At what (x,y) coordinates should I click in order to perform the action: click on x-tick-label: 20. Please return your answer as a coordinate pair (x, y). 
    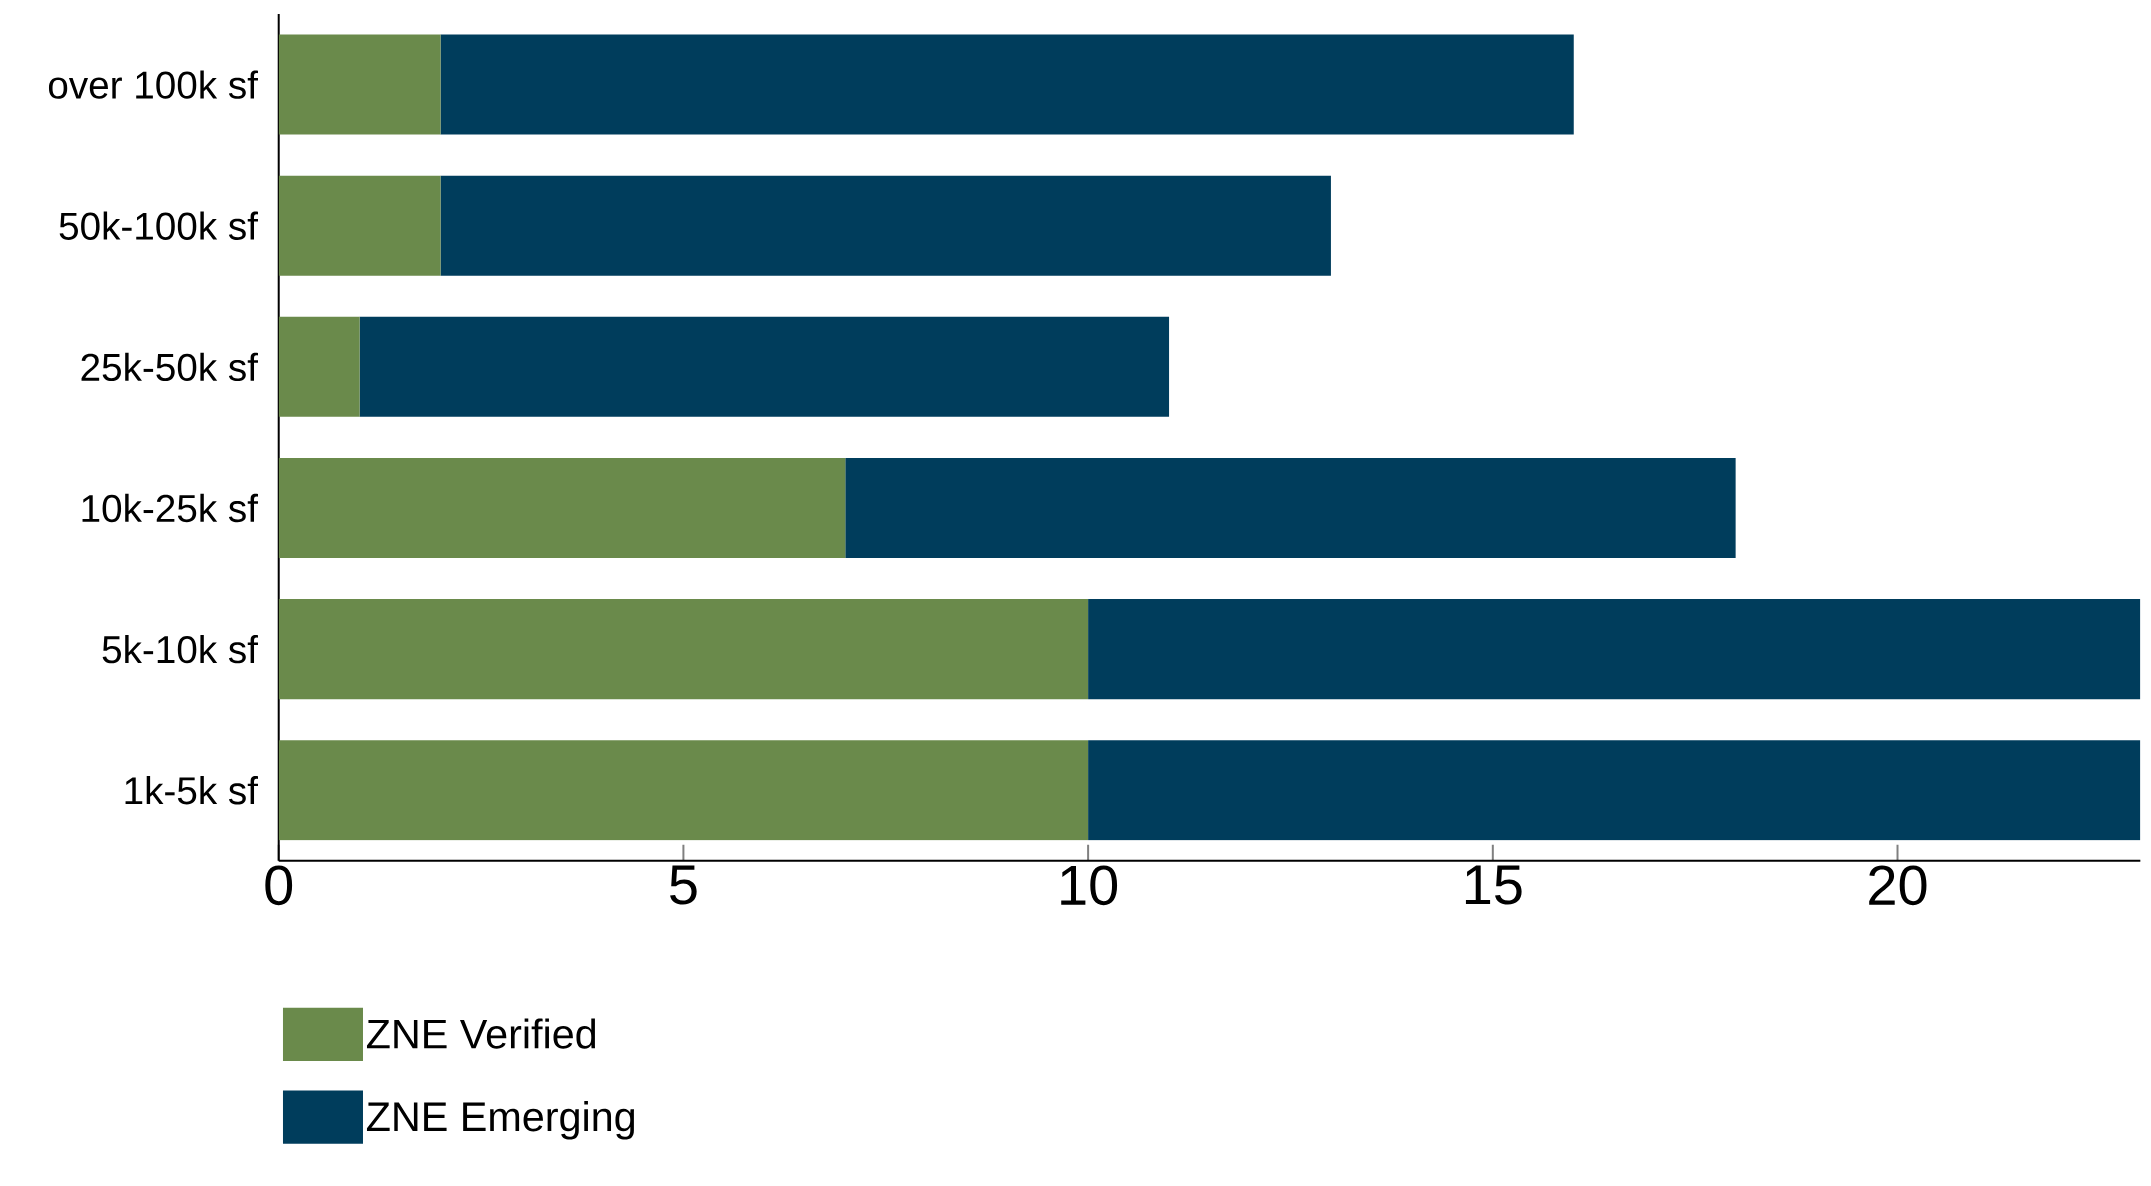
    Looking at the image, I should click on (1898, 885).